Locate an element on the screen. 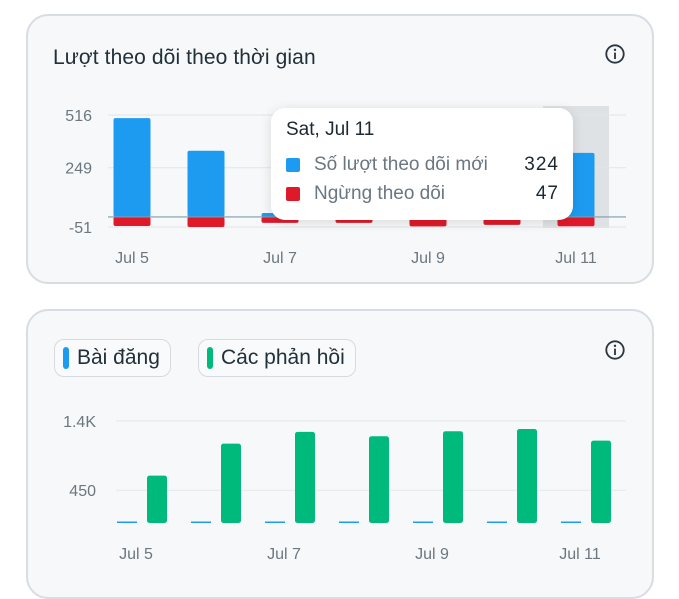 This screenshot has width=679, height=599. tooltip-label: Số lượt theo dõi mới is located at coordinates (401, 164).